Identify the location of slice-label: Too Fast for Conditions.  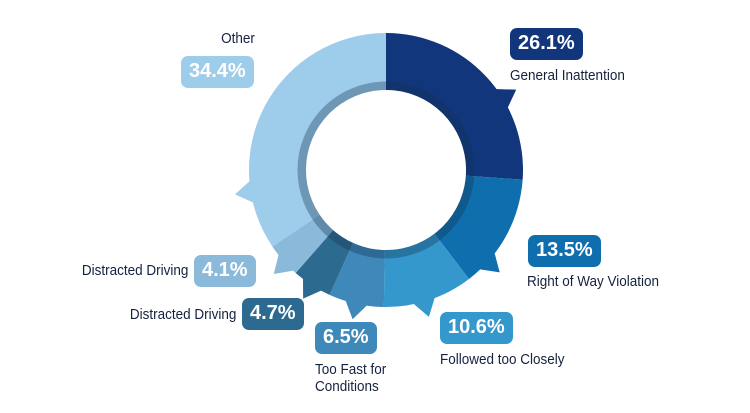
(351, 378).